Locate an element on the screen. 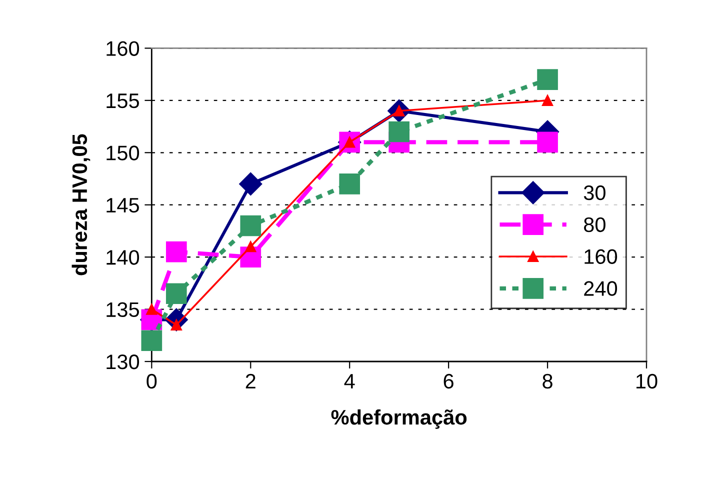  x-tick-label: 2 is located at coordinates (251, 381).